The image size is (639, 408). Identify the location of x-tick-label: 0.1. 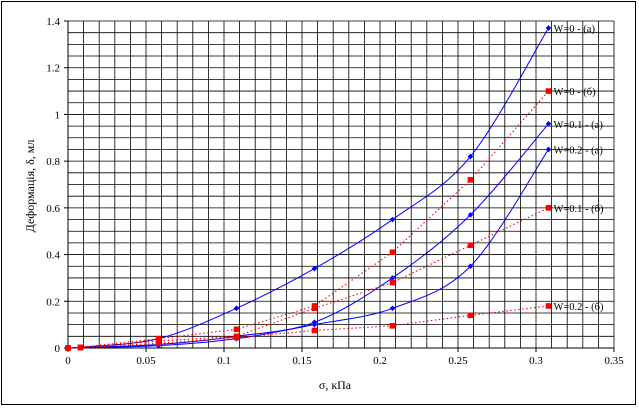
(224, 361).